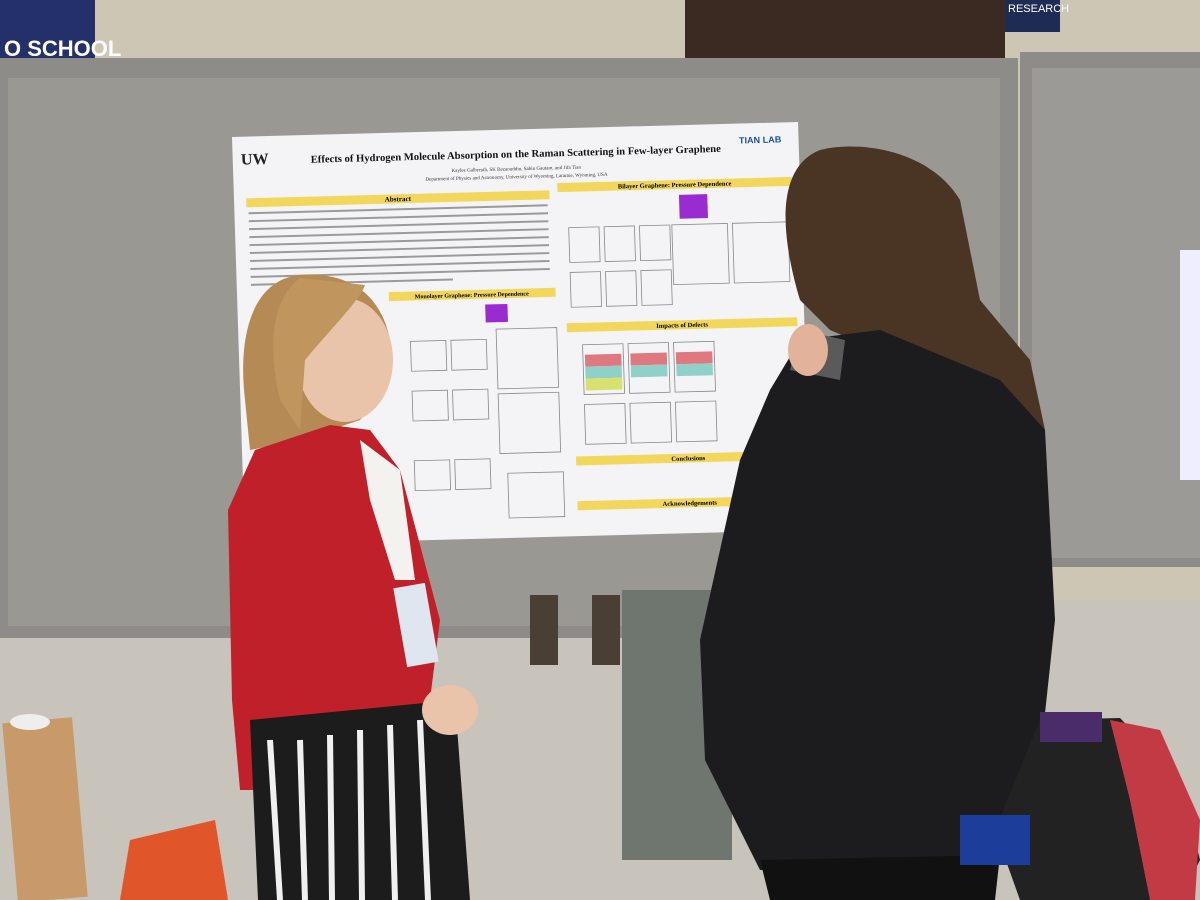 Image resolution: width=1200 pixels, height=900 pixels. I want to click on board, so click(1116, 313).